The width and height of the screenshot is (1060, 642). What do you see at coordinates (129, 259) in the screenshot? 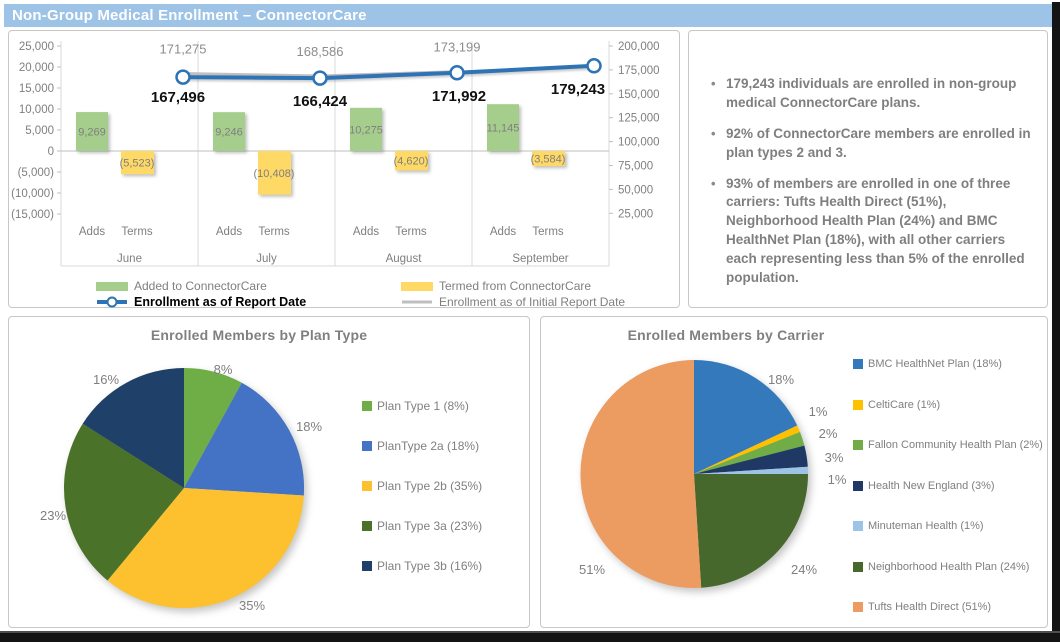
I see `month-label: June` at bounding box center [129, 259].